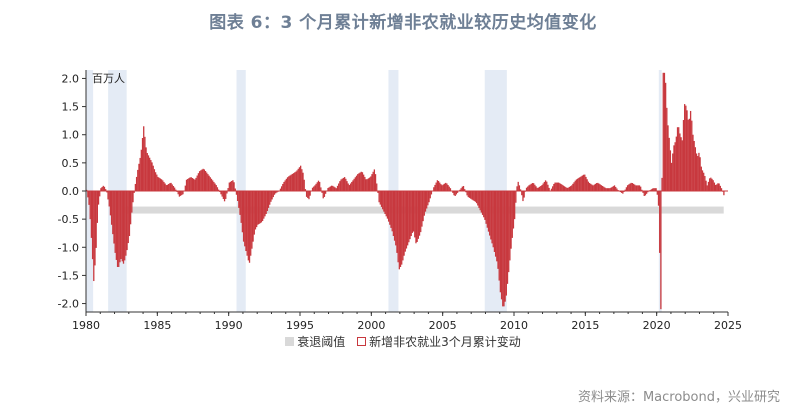  What do you see at coordinates (678, 397) in the screenshot?
I see `source-note: 资料来源：Macrobond，兴业研究` at bounding box center [678, 397].